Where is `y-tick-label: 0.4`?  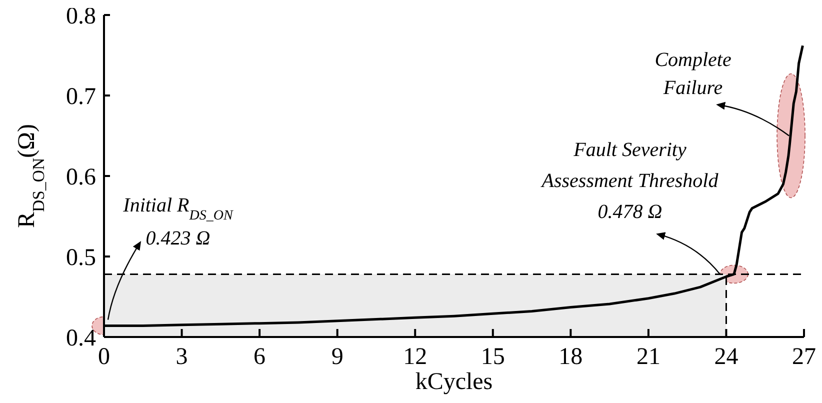
y-tick-label: 0.4 is located at coordinates (81, 339).